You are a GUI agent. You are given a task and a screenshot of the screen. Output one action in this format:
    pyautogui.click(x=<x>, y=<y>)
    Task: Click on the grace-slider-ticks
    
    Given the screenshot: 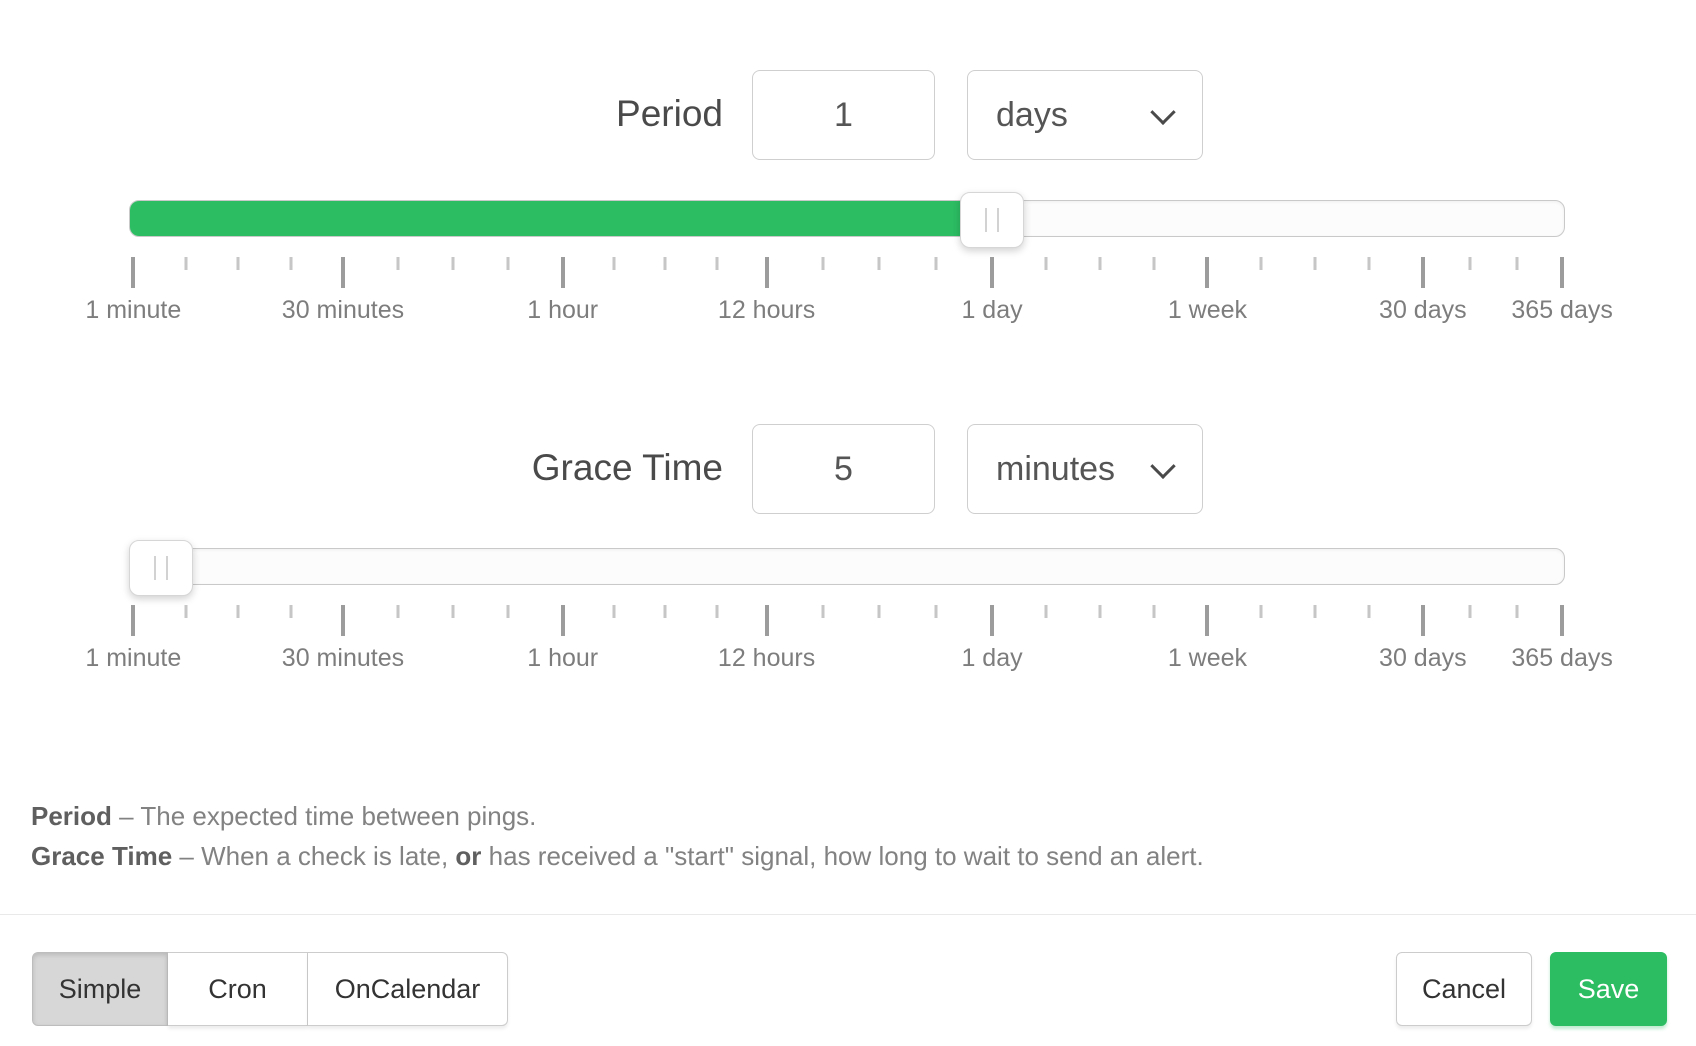 What is the action you would take?
    pyautogui.click(x=847, y=621)
    